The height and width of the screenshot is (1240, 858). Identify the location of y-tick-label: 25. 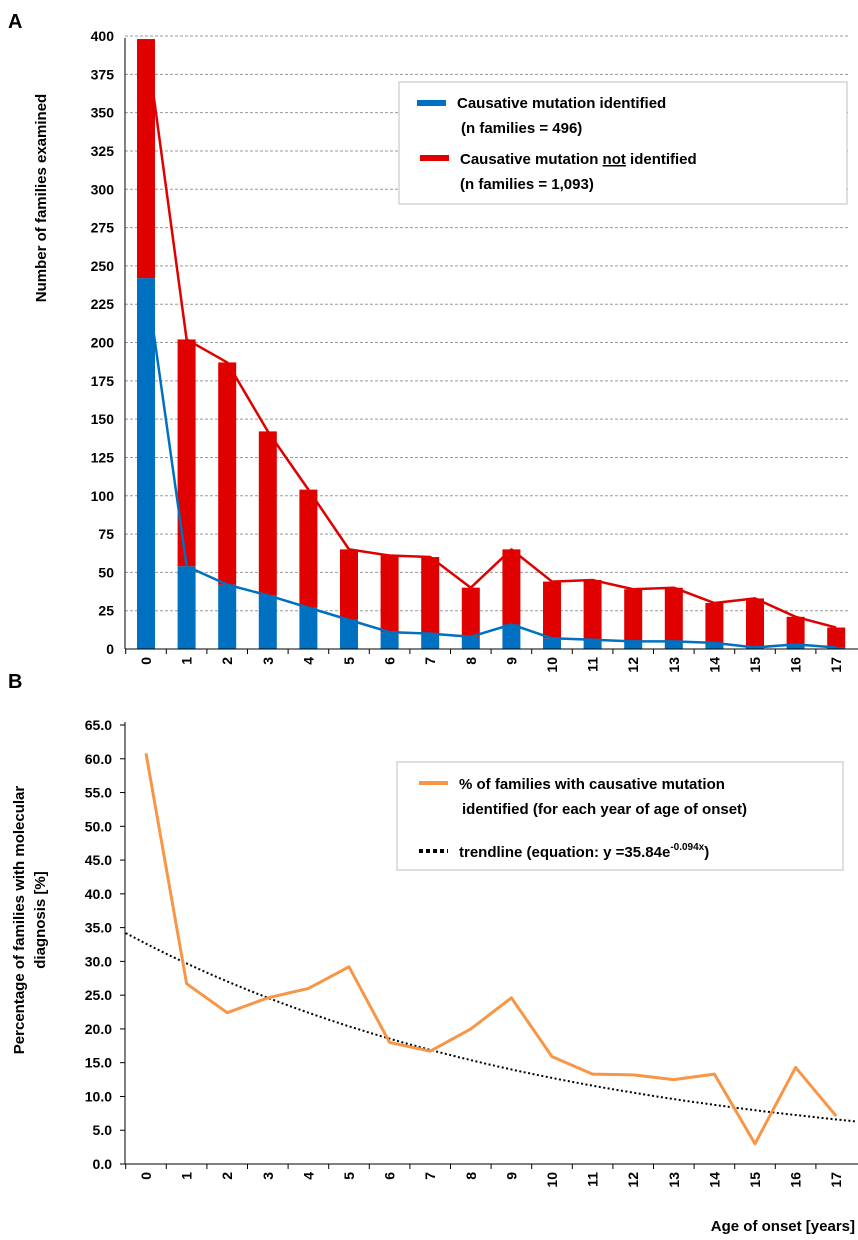
(106, 611).